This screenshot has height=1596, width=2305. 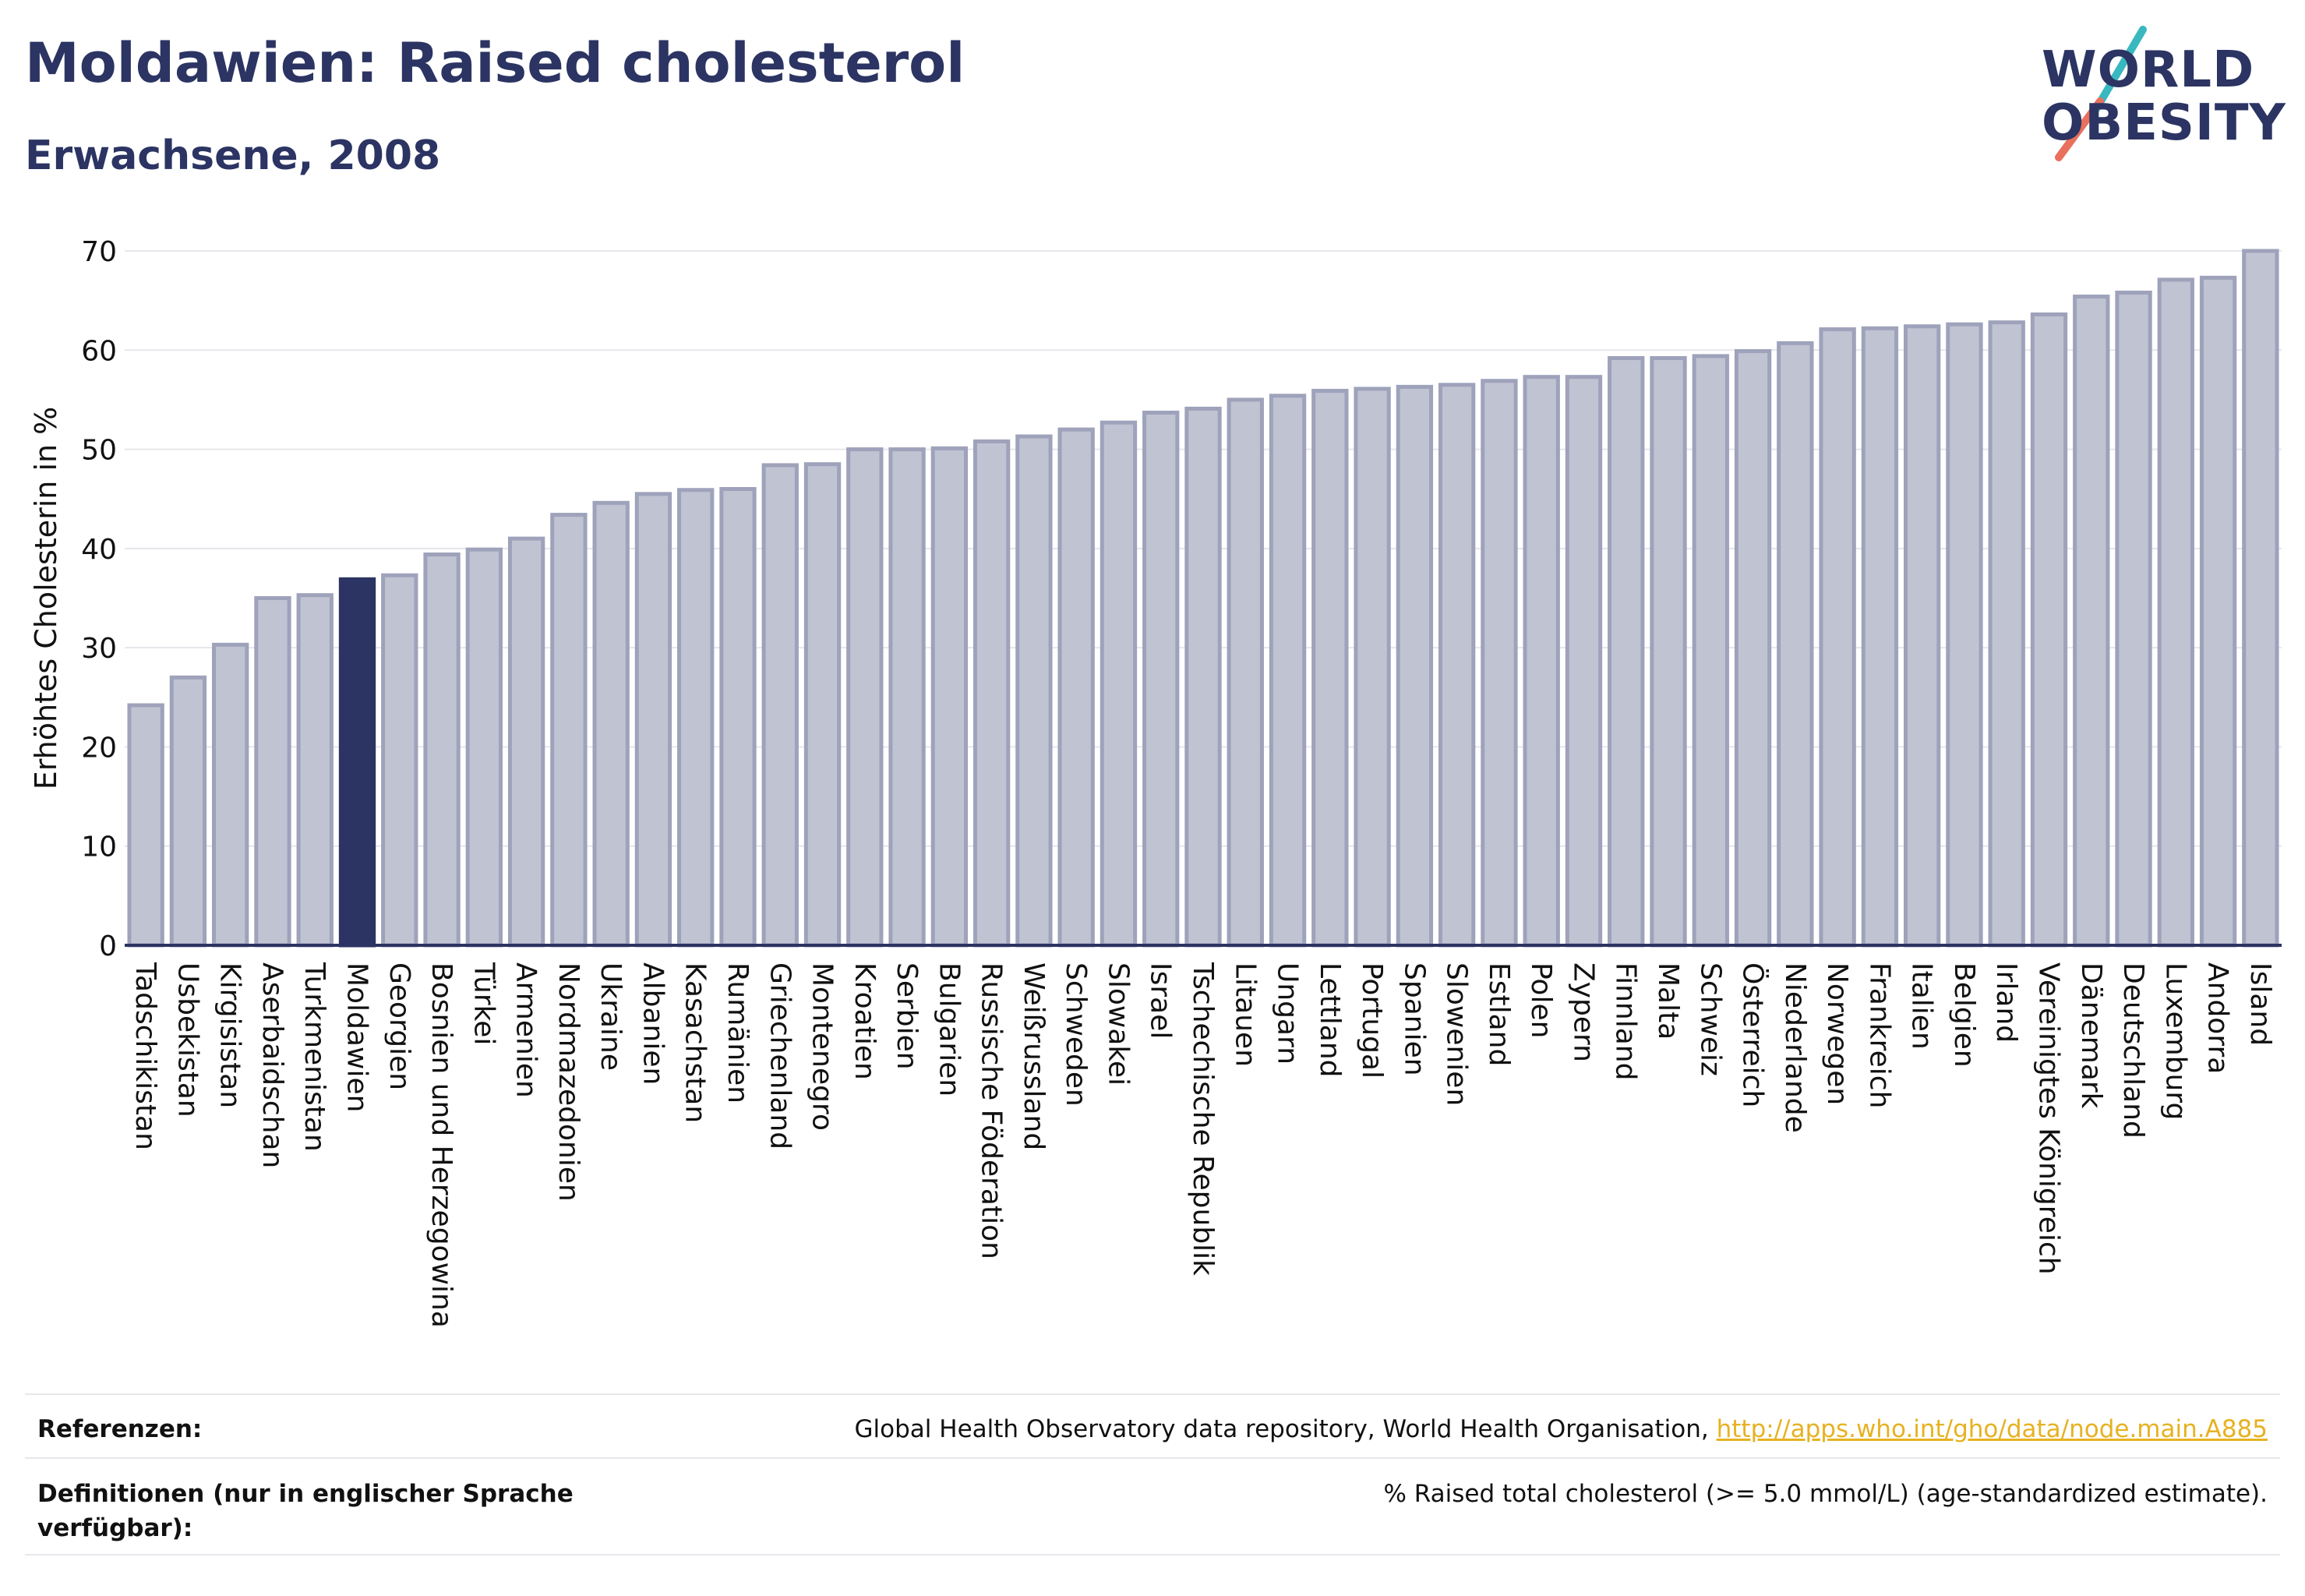 What do you see at coordinates (1076, 1034) in the screenshot?
I see `x-tick-label: Schweden` at bounding box center [1076, 1034].